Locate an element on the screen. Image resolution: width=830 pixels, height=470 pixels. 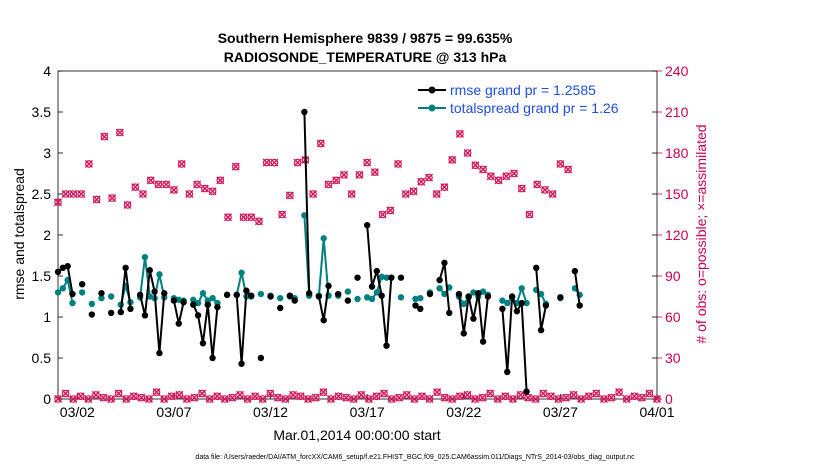
x-tick-label: 03/17 is located at coordinates (367, 412).